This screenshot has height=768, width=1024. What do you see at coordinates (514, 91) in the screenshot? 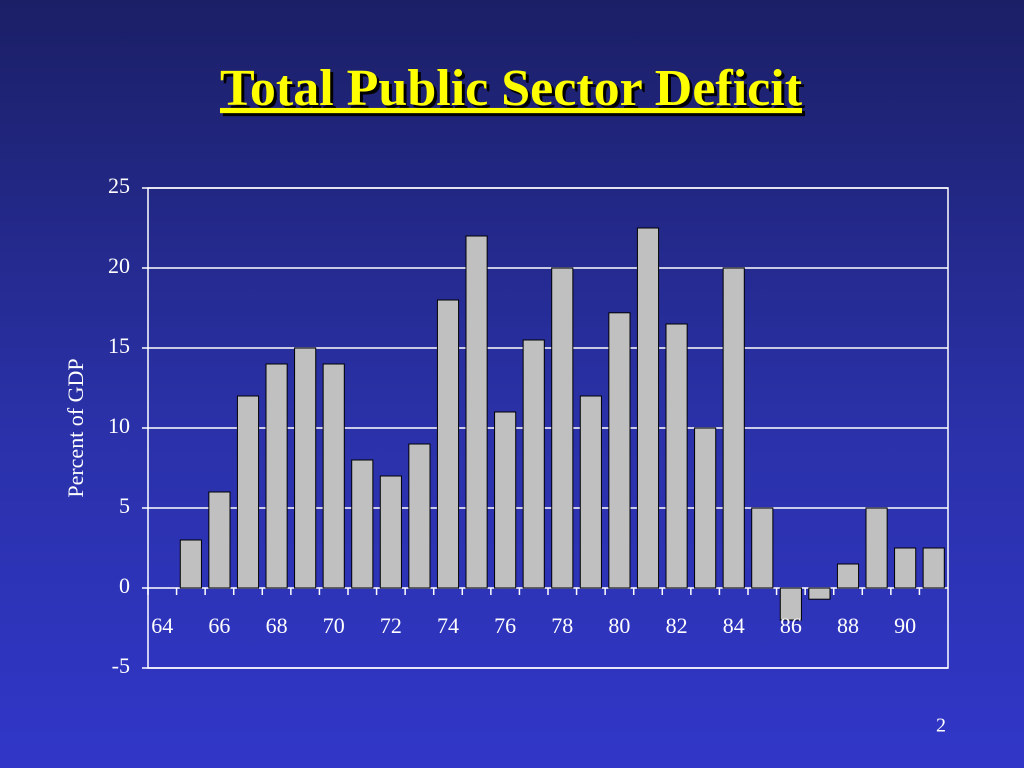
I see `chart-title-shadow: Total Public Sector Deficit` at bounding box center [514, 91].